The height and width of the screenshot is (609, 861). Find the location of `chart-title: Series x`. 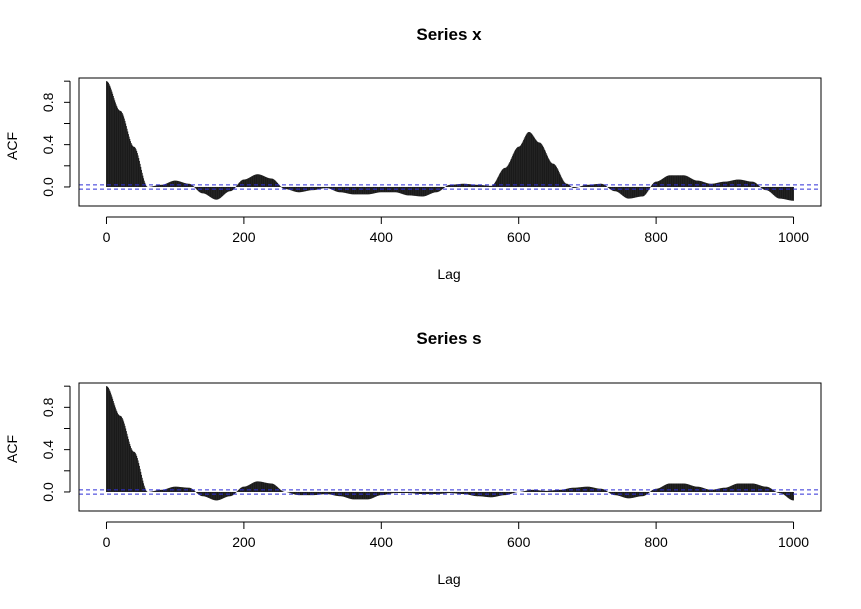

chart-title: Series x is located at coordinates (449, 34).